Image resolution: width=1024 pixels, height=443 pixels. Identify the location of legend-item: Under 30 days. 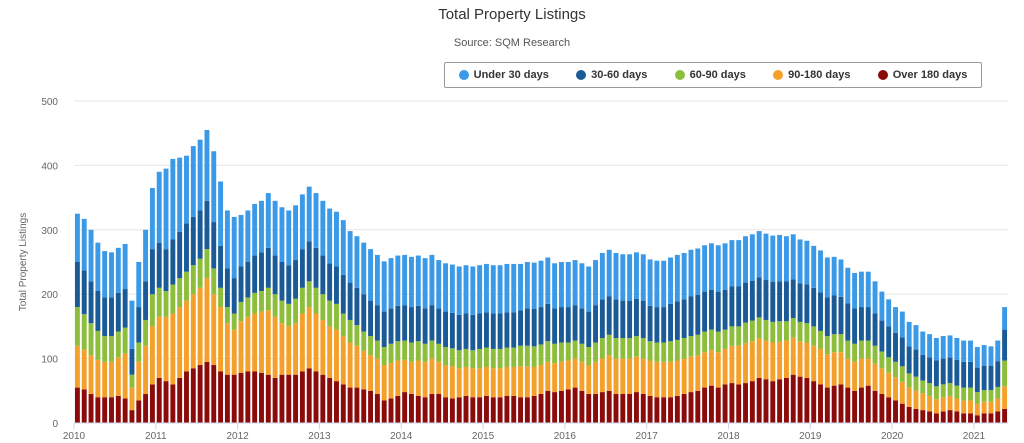
(503, 75).